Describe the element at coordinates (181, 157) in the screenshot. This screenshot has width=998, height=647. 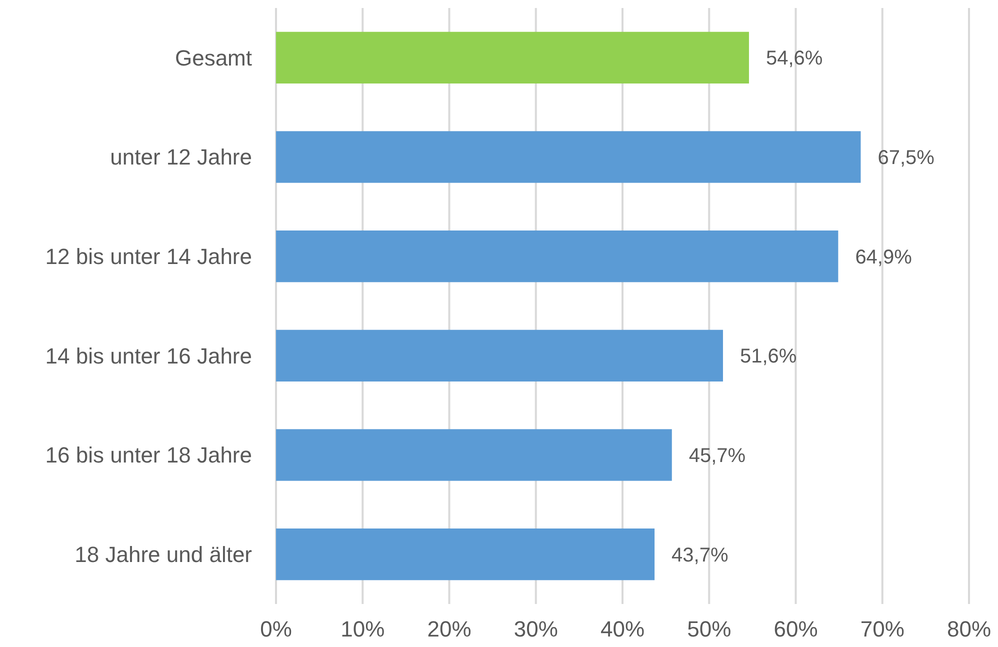
I see `y-tick-label: unter 12 Jahre` at that location.